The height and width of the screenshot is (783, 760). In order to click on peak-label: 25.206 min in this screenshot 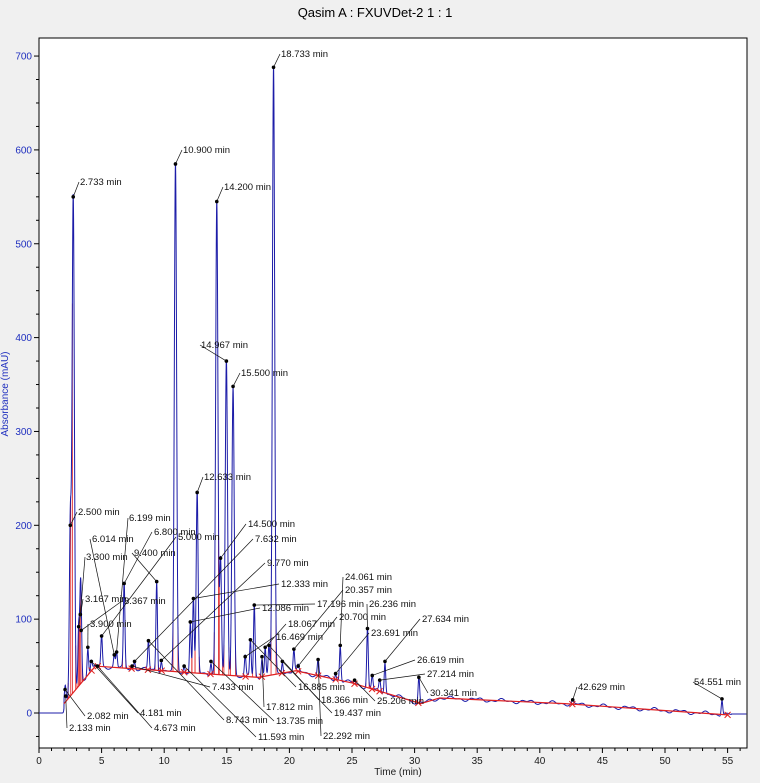, I will do `click(400, 701)`.